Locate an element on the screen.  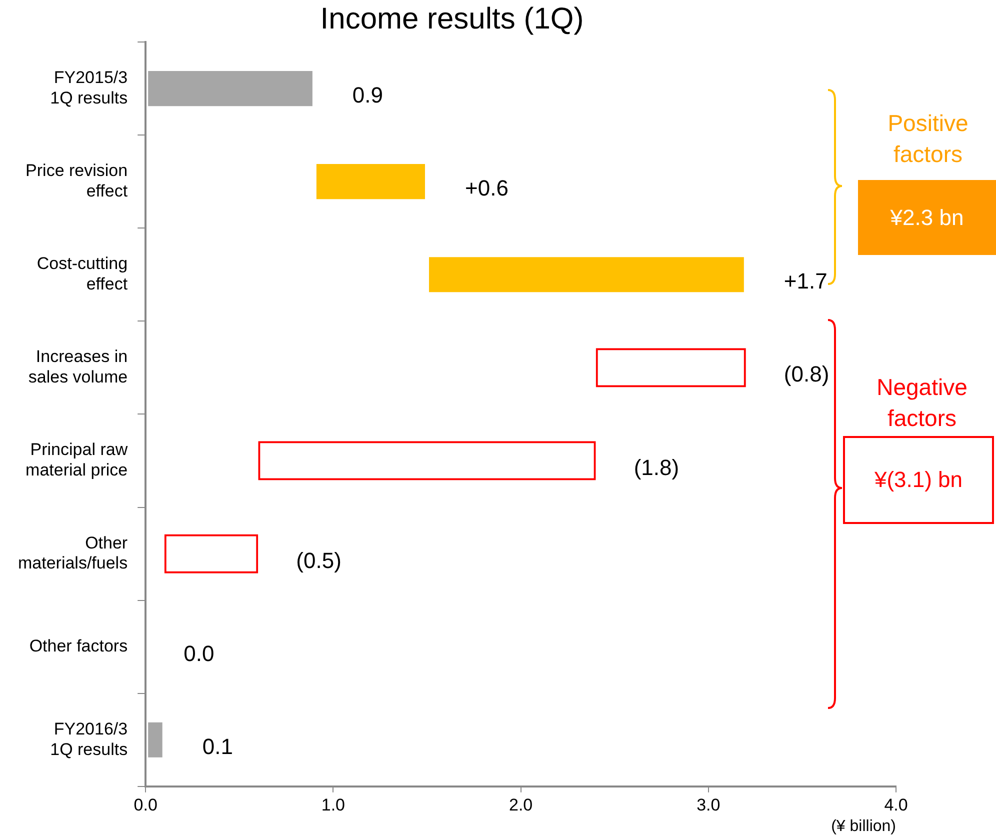
y-tick-label: FY2015/3 1Q results is located at coordinates (89, 88).